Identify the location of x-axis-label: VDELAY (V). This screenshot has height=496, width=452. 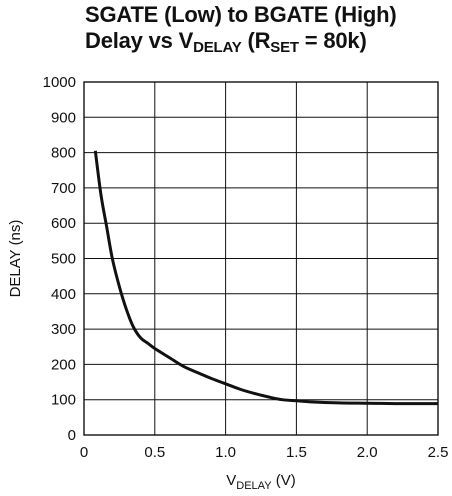
(260, 482).